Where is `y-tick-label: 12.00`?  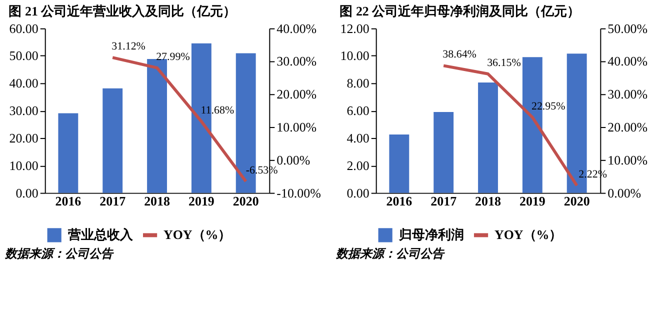
y-tick-label: 12.00 is located at coordinates (355, 28).